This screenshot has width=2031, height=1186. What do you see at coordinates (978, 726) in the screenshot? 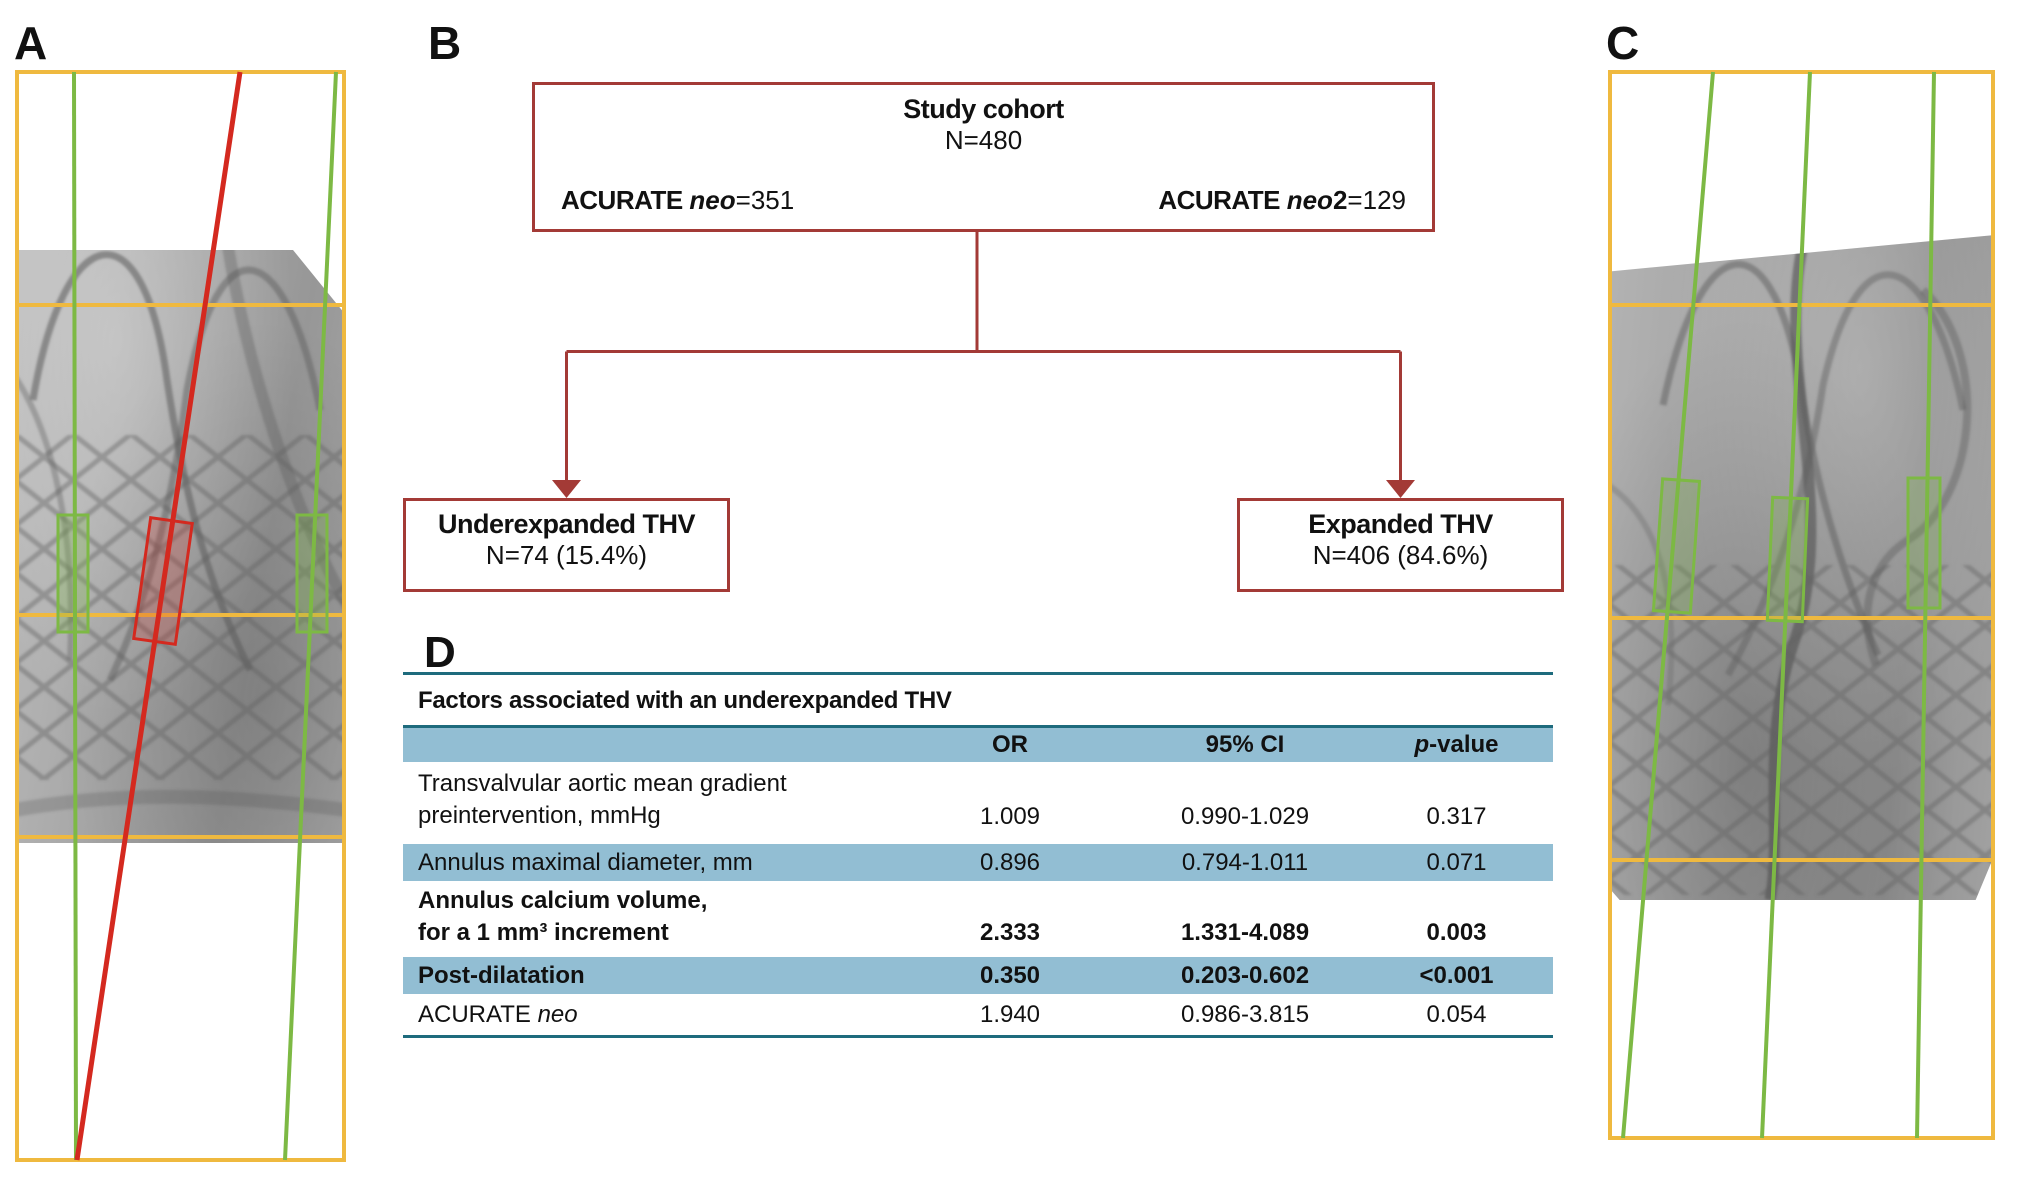
I see `table-caption-rule` at bounding box center [978, 726].